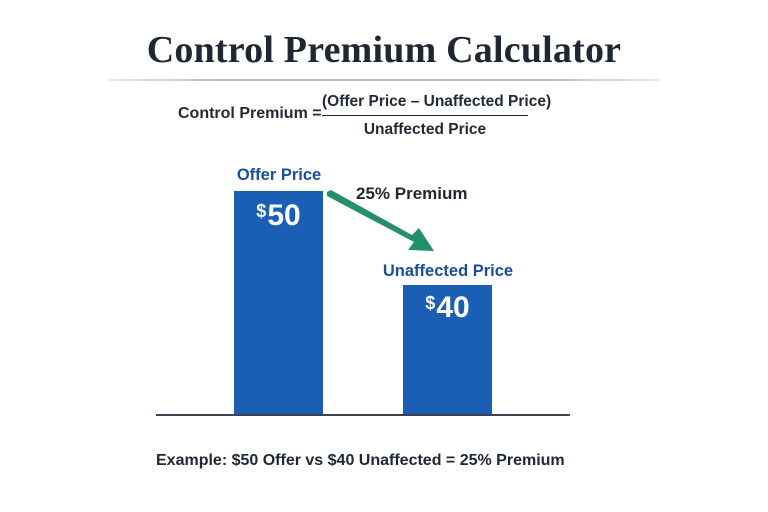 This screenshot has height=512, width=768. Describe the element at coordinates (448, 271) in the screenshot. I see `unaffected-price-label: Unaffected Price` at that location.